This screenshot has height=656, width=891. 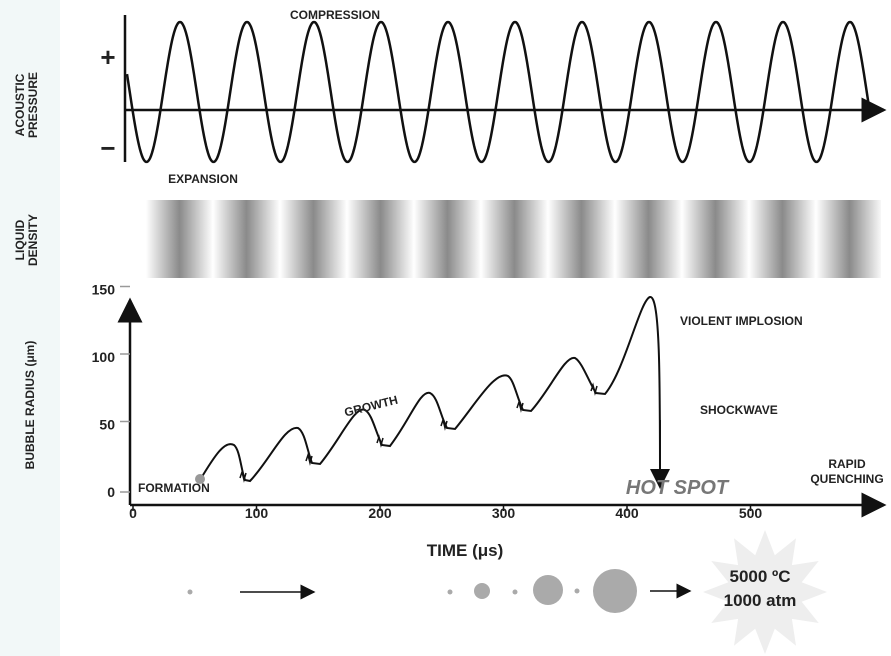 What do you see at coordinates (26, 105) in the screenshot?
I see `side-label: ACOUSTICPRESSURE` at bounding box center [26, 105].